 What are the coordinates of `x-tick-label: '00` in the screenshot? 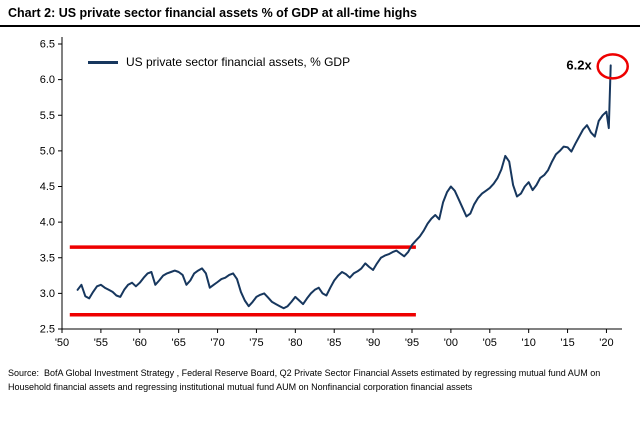 It's located at (451, 343).